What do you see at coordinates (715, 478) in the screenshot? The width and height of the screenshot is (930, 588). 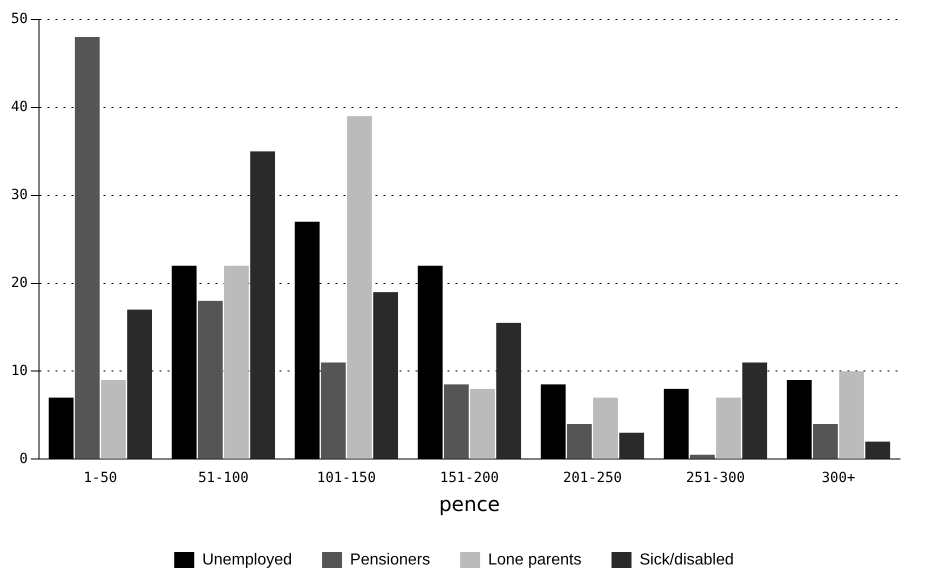 I see `x-tick-label: 251-300` at bounding box center [715, 478].